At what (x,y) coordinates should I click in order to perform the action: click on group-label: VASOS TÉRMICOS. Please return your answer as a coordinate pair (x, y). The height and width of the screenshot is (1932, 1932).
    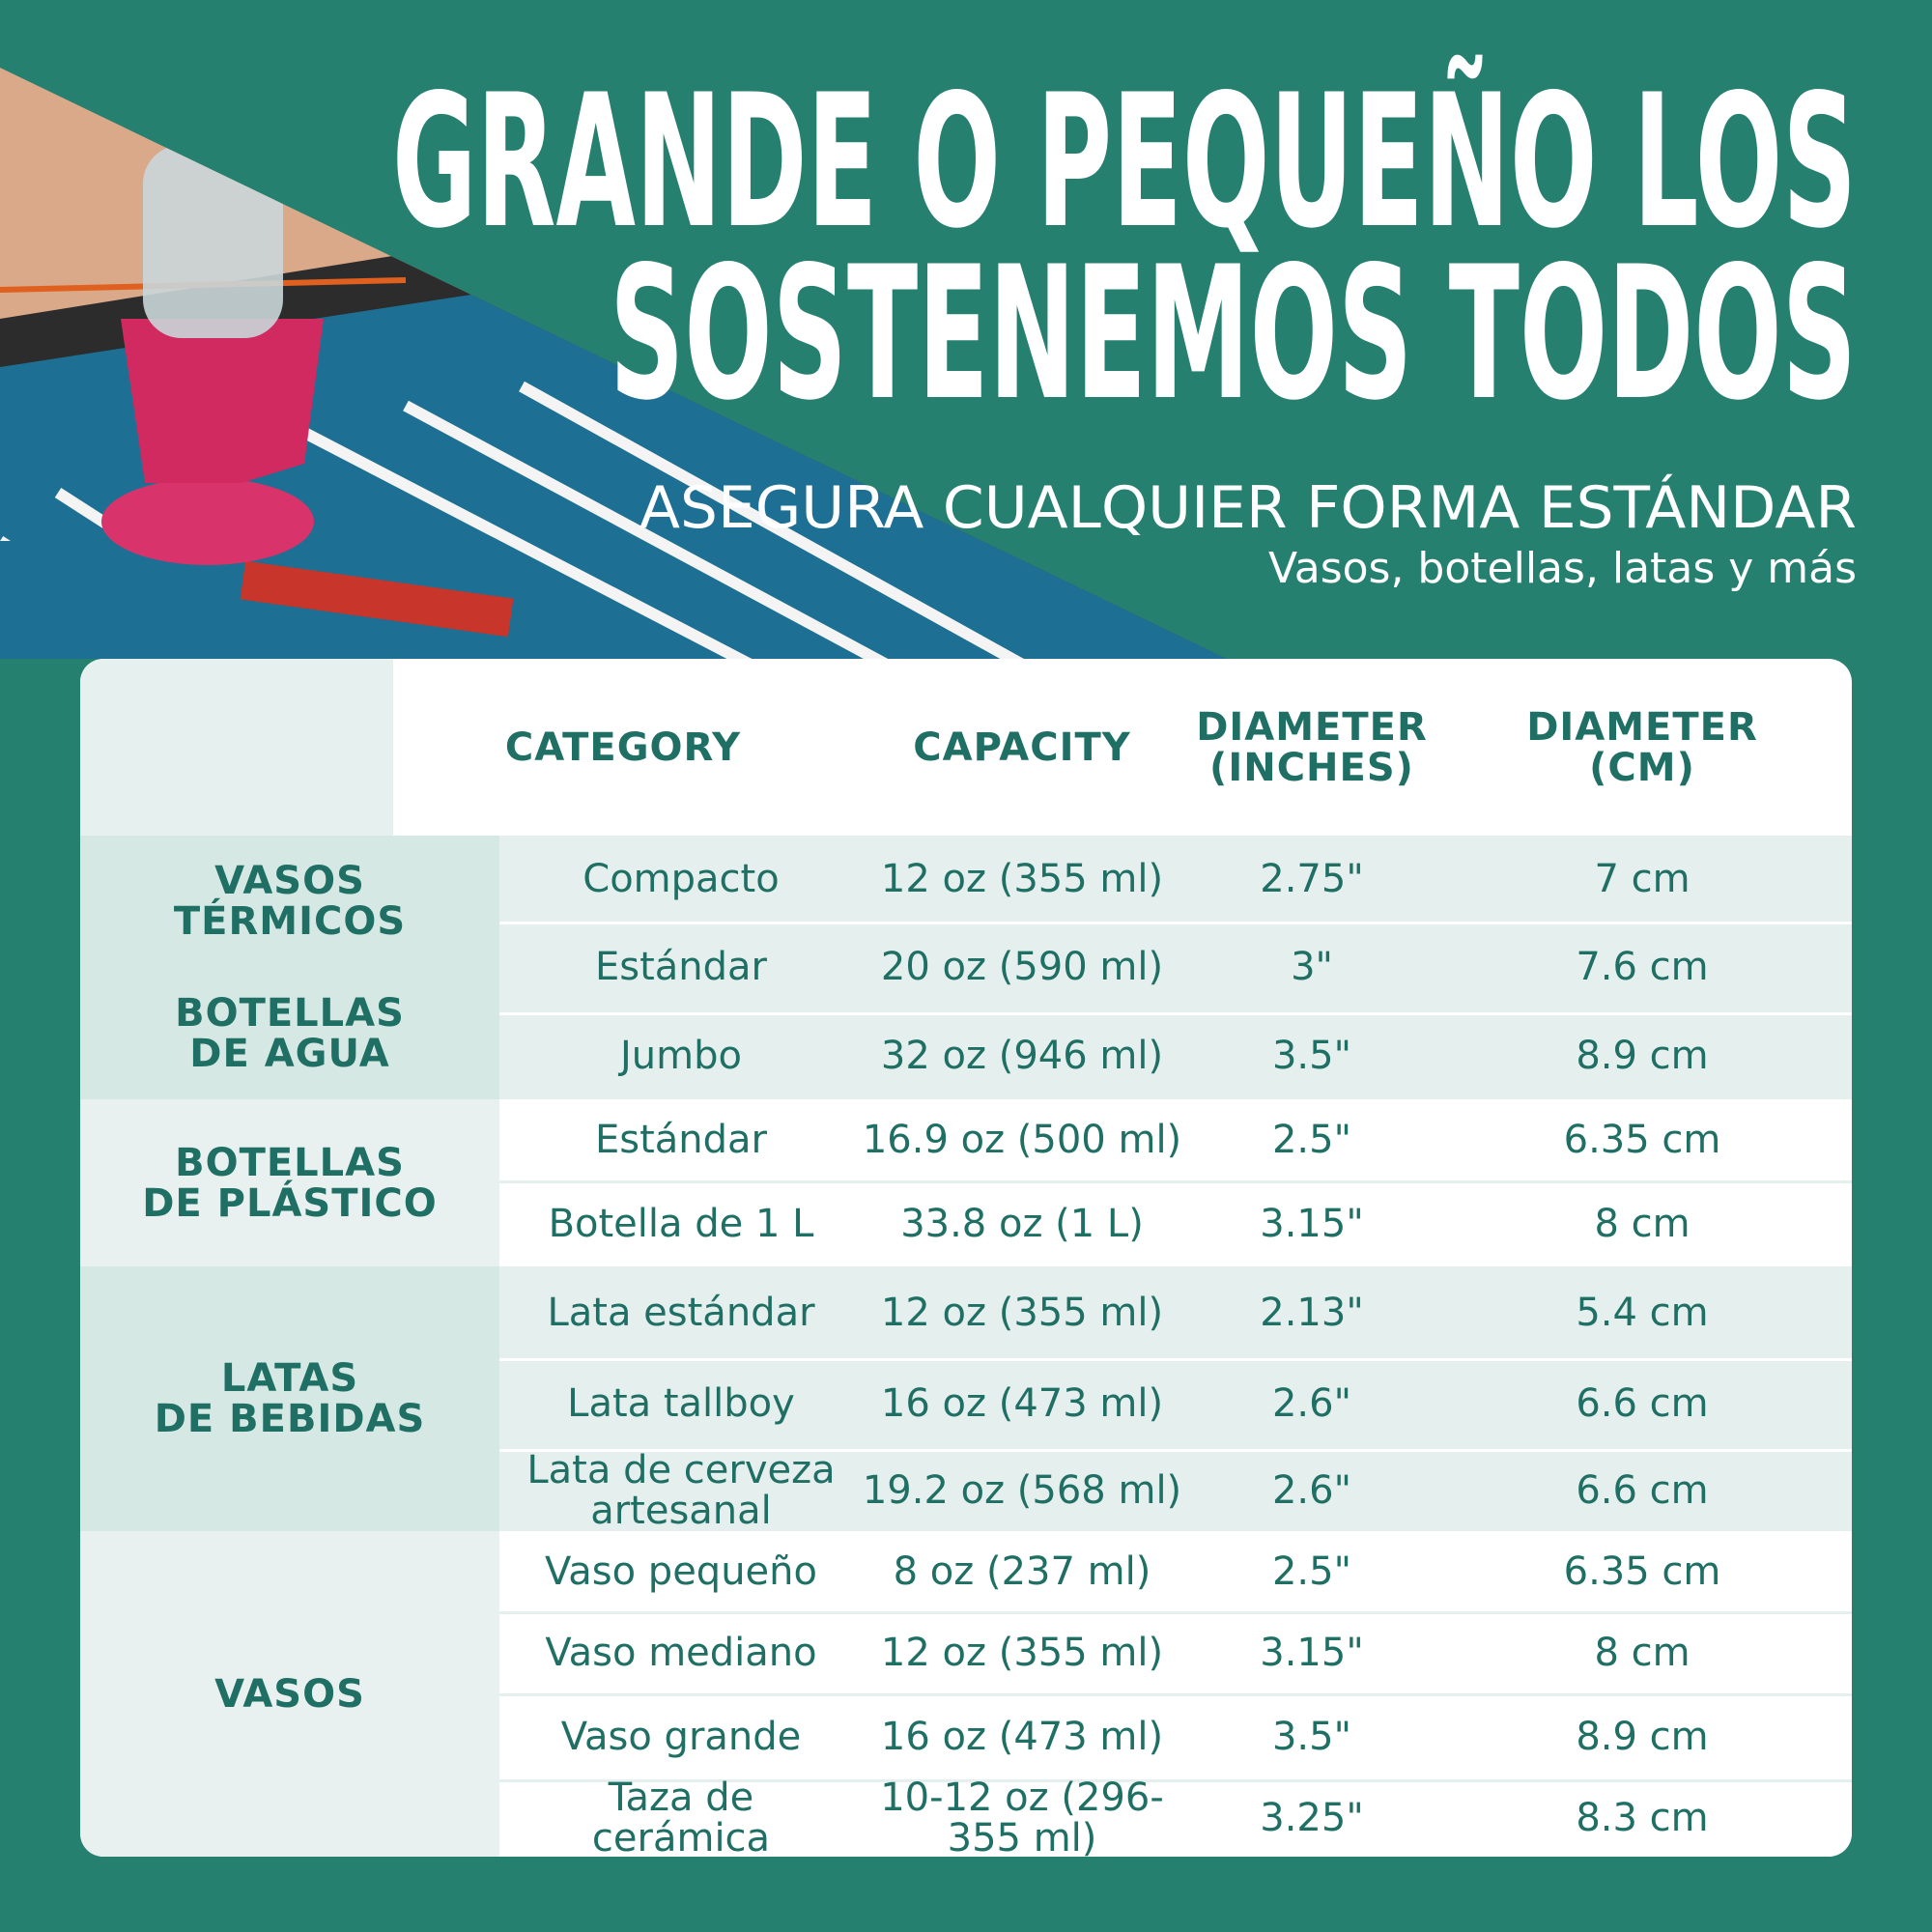
    Looking at the image, I should click on (289, 902).